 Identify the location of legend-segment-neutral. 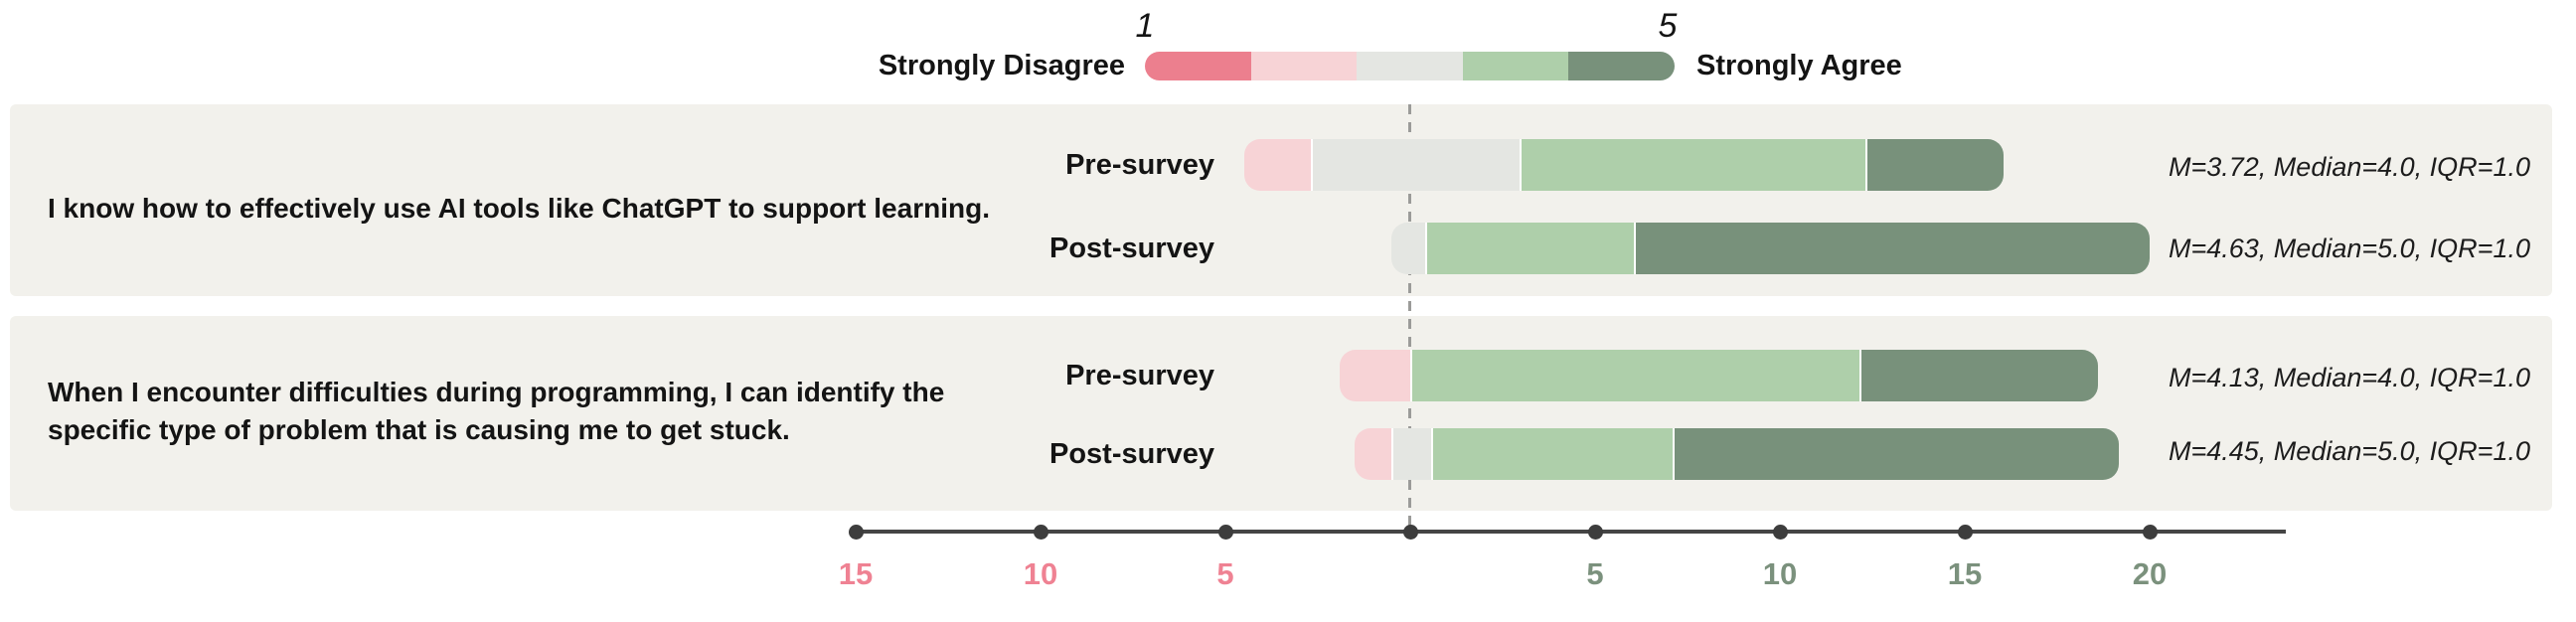
(1410, 66).